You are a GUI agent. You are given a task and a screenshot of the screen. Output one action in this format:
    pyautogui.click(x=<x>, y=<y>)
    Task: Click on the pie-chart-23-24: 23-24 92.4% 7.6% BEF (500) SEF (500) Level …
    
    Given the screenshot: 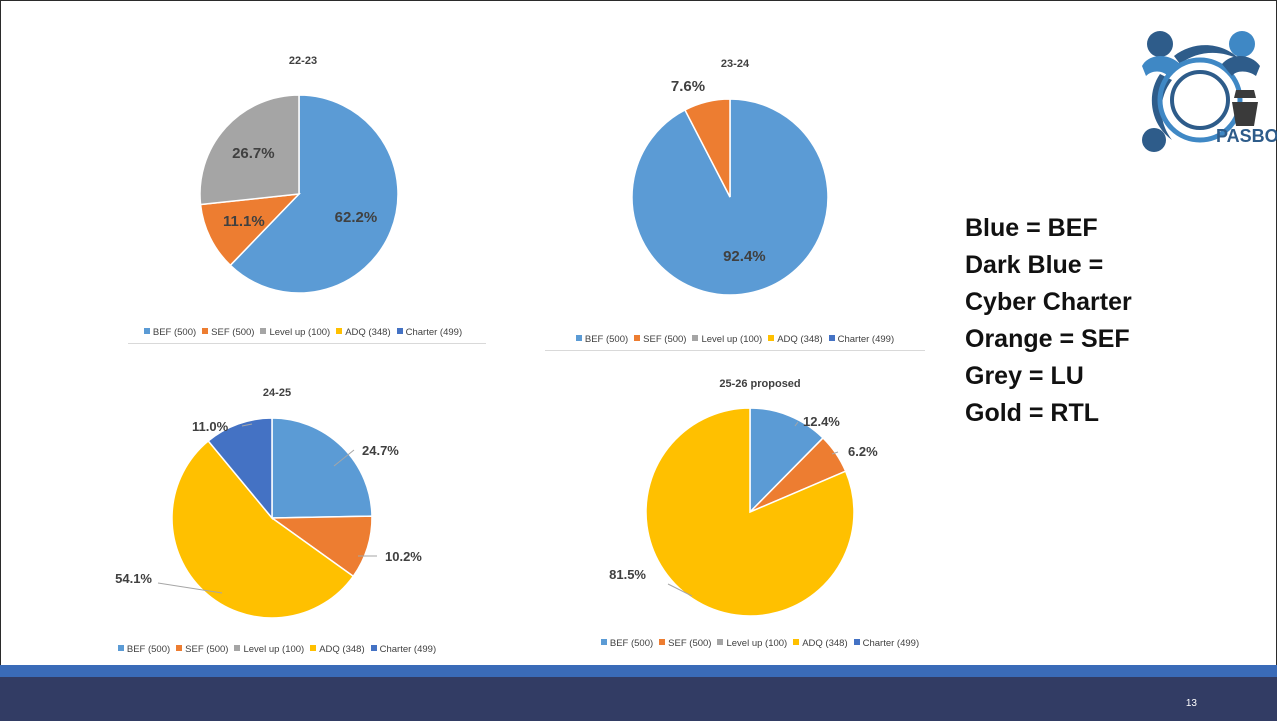 What is the action you would take?
    pyautogui.click(x=735, y=200)
    